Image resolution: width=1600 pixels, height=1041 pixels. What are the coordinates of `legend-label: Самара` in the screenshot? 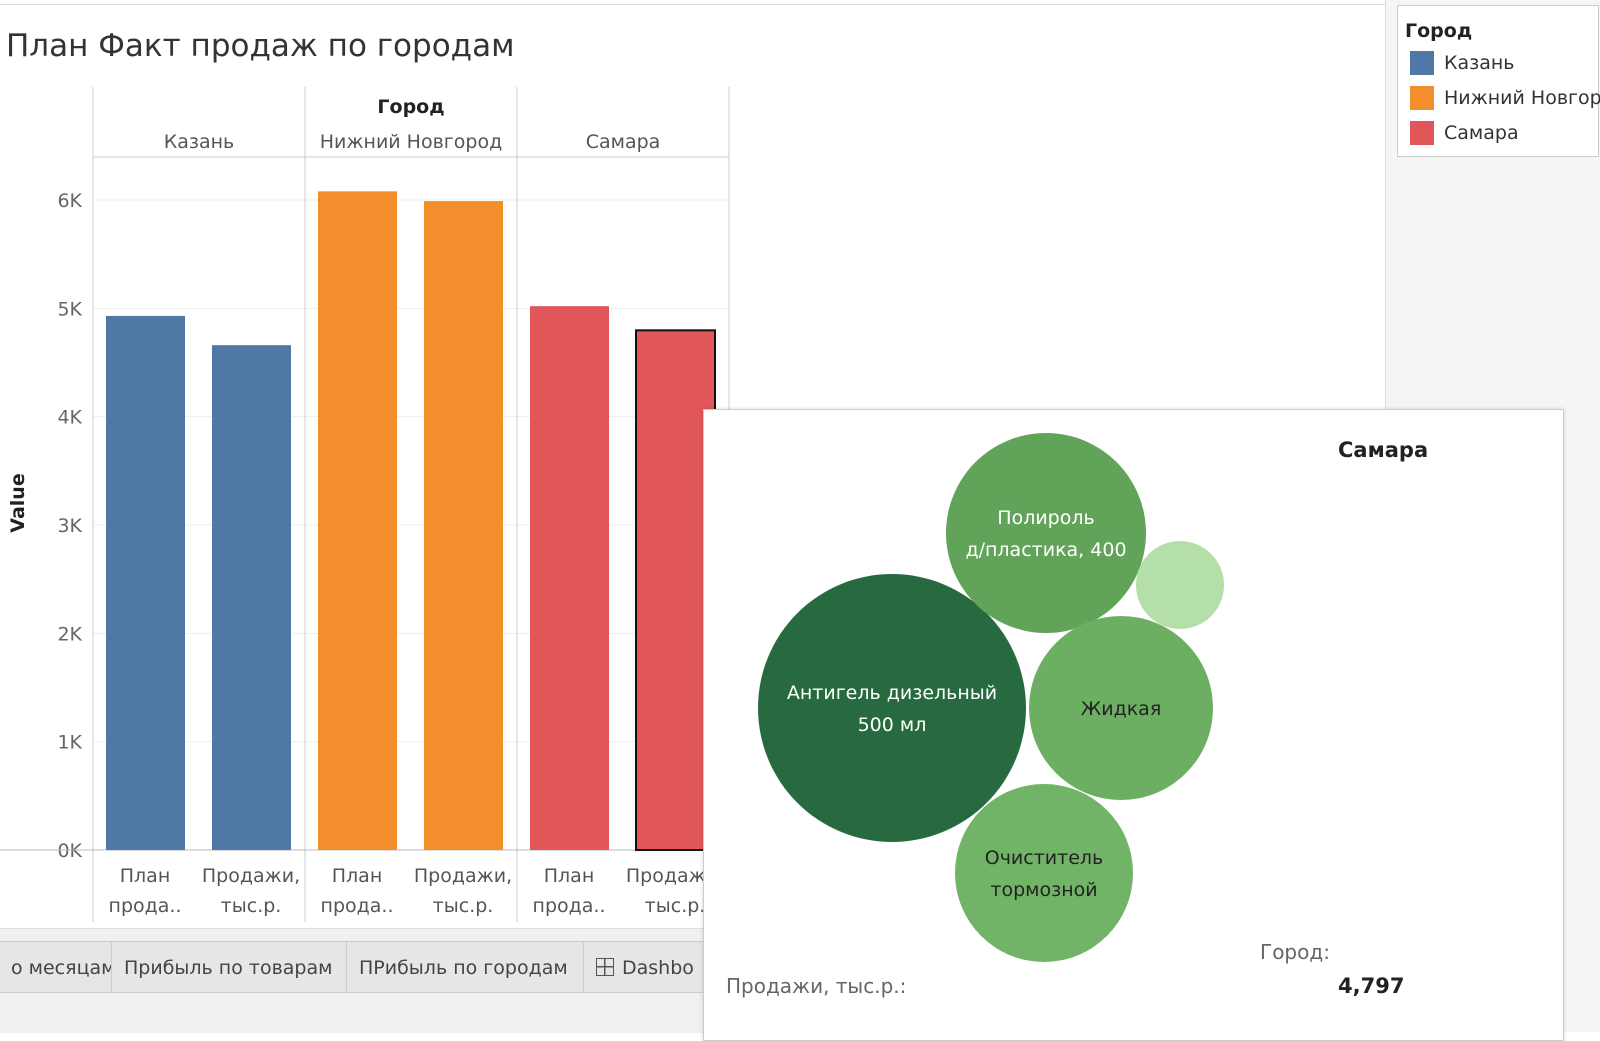 It's located at (1481, 133).